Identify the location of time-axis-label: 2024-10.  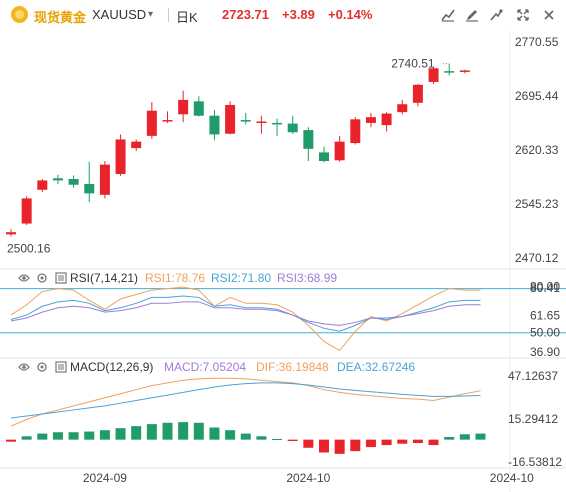
(308, 478).